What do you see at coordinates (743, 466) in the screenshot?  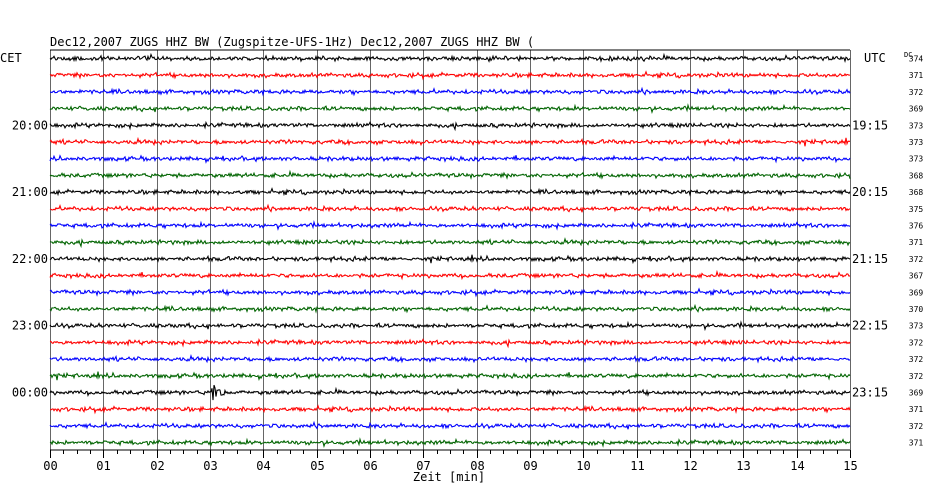 I see `x-tick-label: 13` at bounding box center [743, 466].